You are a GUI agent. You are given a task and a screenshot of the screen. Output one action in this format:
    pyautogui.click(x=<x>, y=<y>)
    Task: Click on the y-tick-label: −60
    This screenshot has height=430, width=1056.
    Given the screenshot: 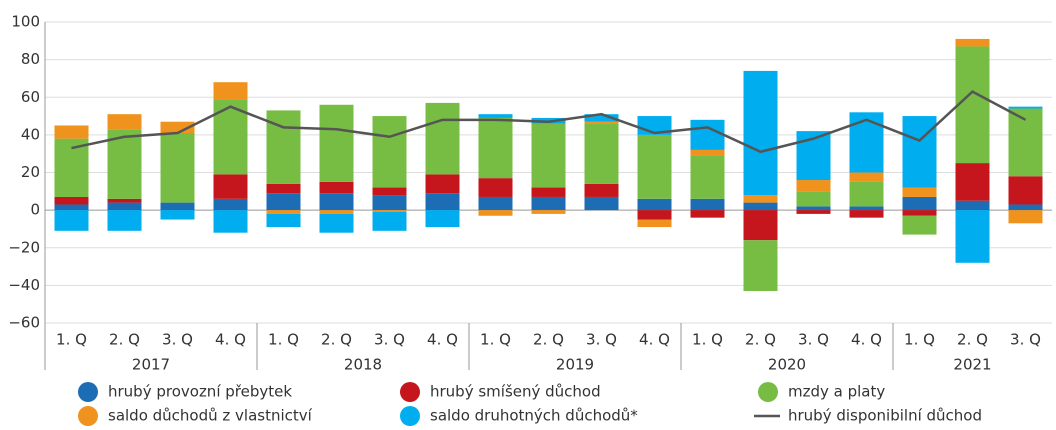 What is the action you would take?
    pyautogui.click(x=24, y=323)
    